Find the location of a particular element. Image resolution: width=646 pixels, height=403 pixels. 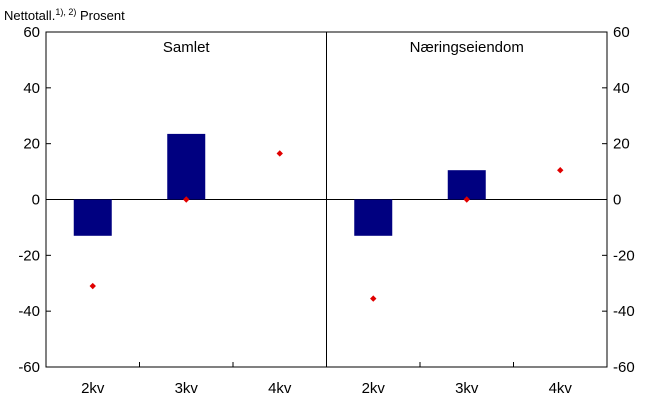

y-tick-label-right: 0 is located at coordinates (617, 200).